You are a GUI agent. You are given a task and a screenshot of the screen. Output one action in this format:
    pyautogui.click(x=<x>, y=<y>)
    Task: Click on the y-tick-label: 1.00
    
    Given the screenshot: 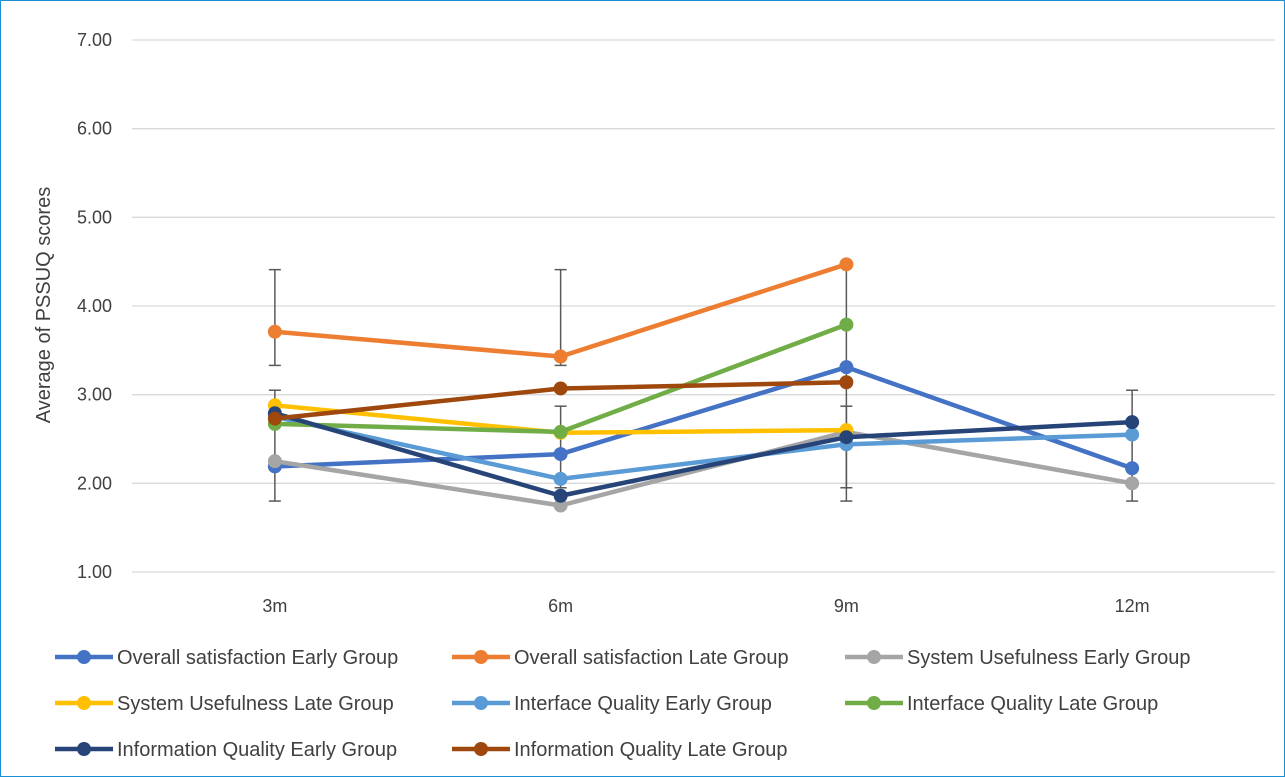 What is the action you would take?
    pyautogui.click(x=94, y=572)
    